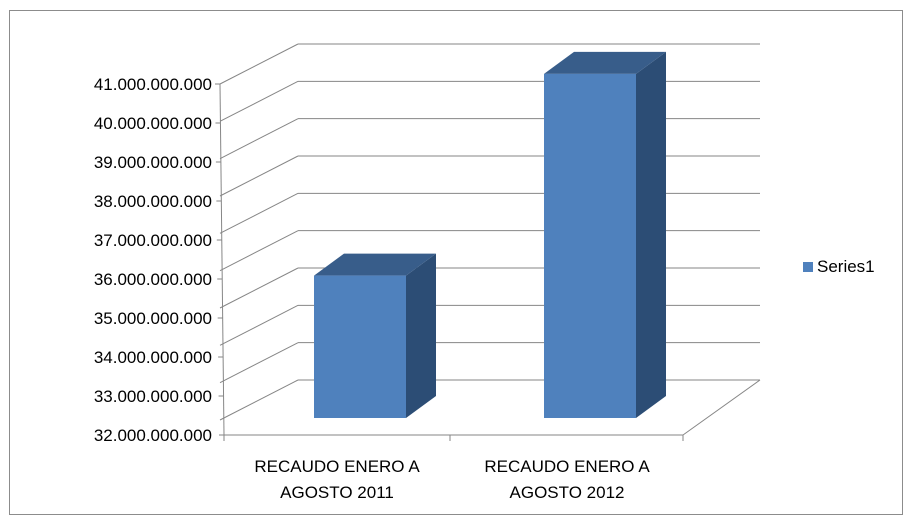  I want to click on y-tick-label: 36.000.000.000, so click(153, 279).